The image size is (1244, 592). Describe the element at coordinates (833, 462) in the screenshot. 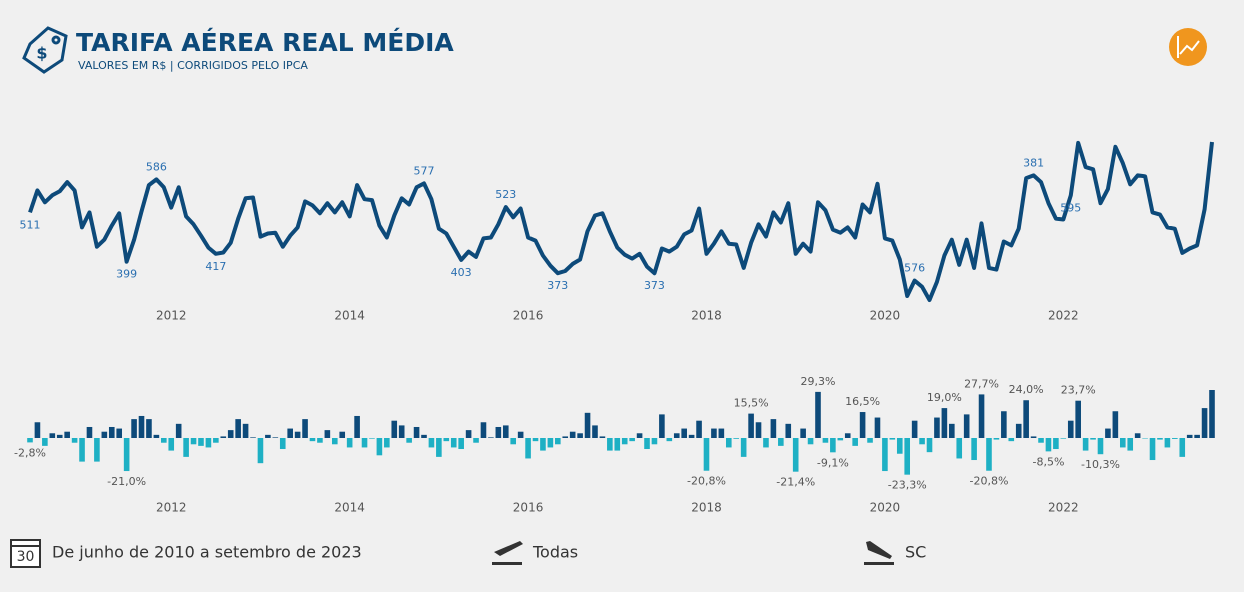

I see `value-label: -9,1%` at that location.